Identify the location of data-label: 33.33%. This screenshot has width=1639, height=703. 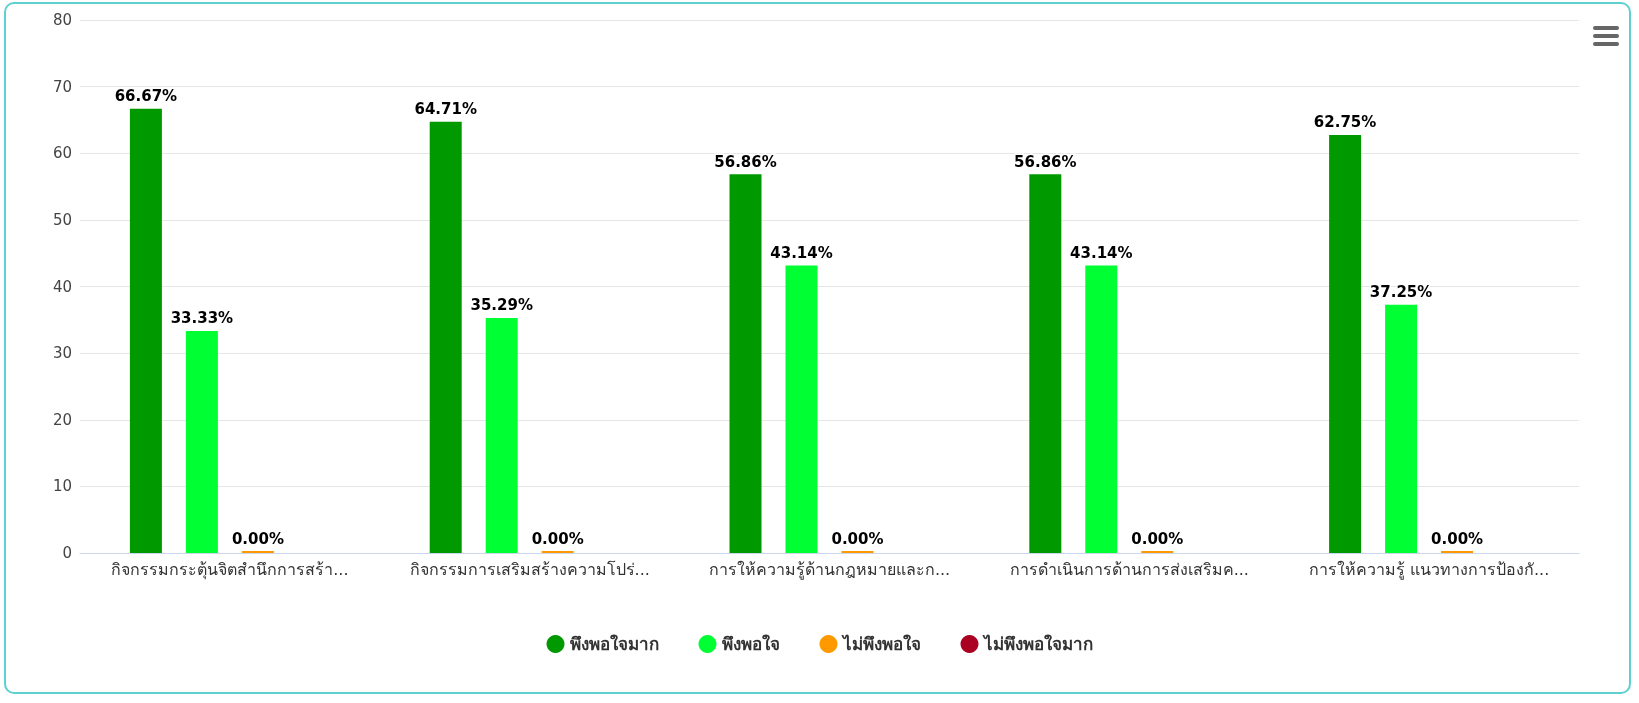
(202, 318).